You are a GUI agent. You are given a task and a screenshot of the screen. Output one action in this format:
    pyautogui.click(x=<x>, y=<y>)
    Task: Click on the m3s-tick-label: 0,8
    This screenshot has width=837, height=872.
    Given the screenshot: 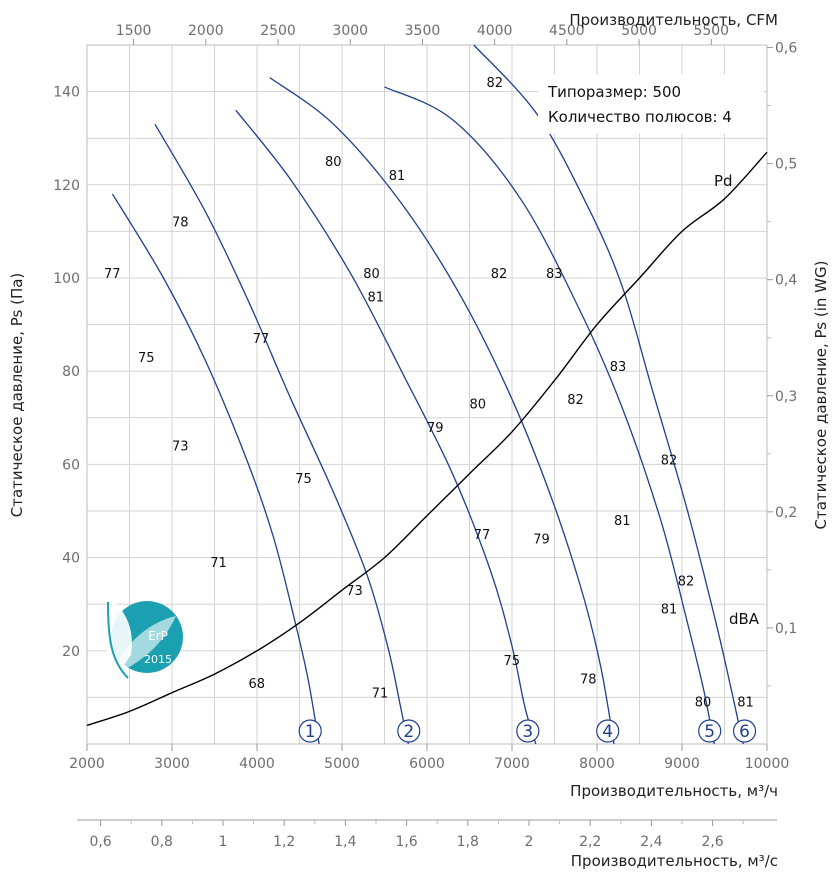 What is the action you would take?
    pyautogui.click(x=162, y=842)
    